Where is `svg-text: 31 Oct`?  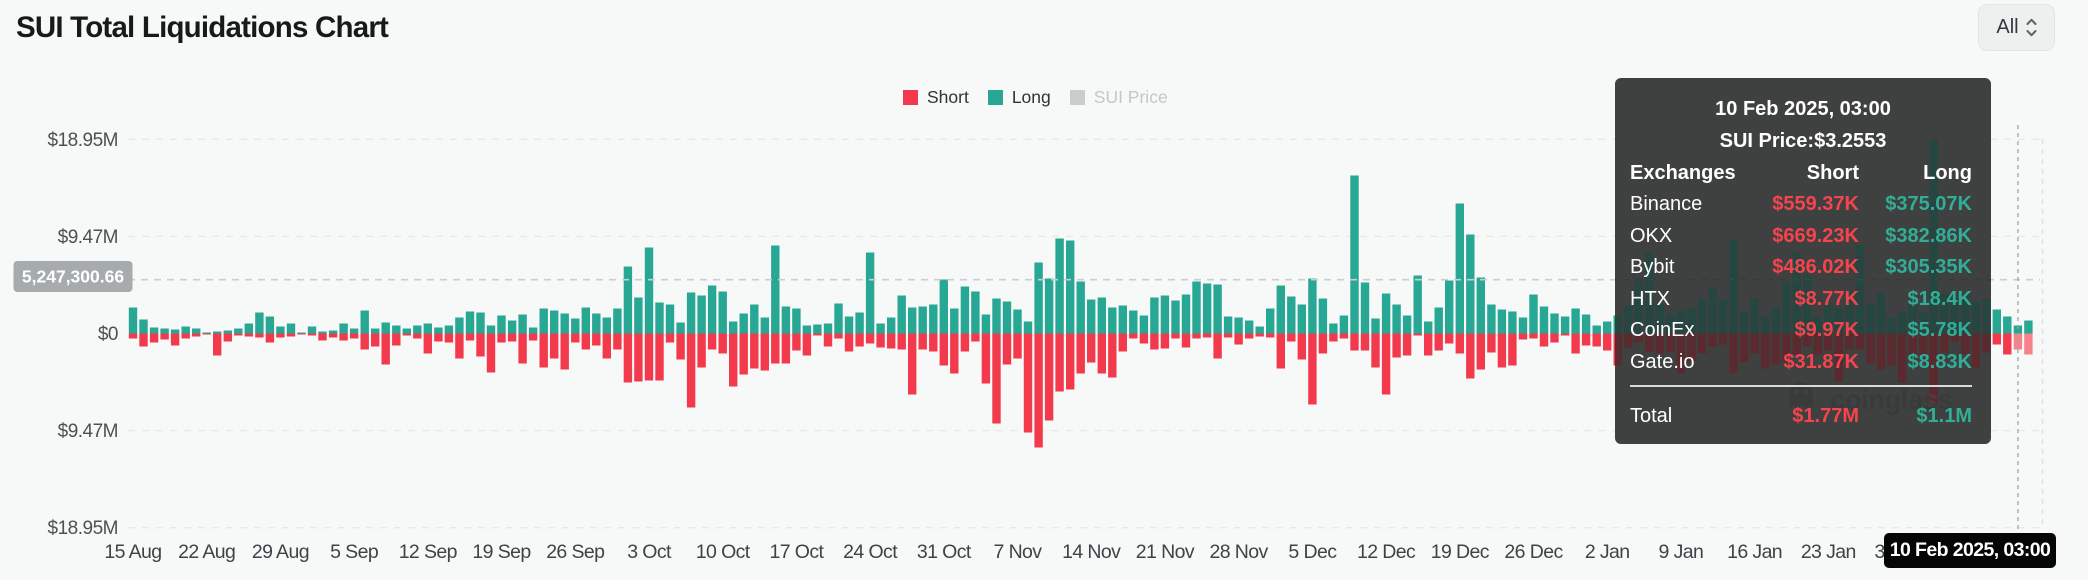 svg-text: 31 Oct is located at coordinates (944, 552).